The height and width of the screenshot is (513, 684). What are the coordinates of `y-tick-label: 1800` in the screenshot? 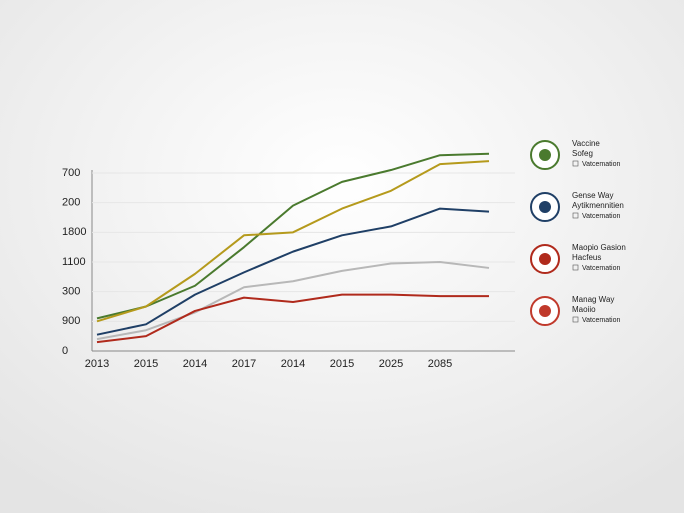 It's located at (74, 232).